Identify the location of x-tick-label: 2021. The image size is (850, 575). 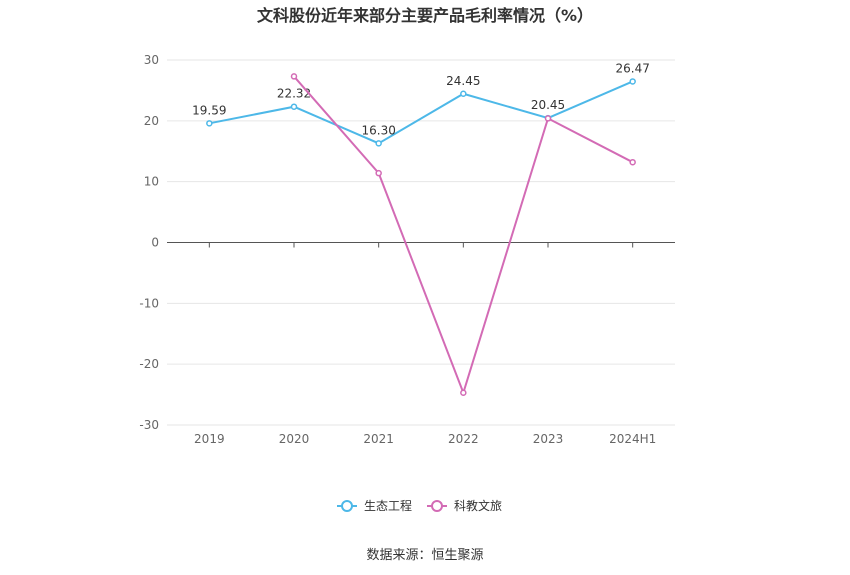
(378, 439).